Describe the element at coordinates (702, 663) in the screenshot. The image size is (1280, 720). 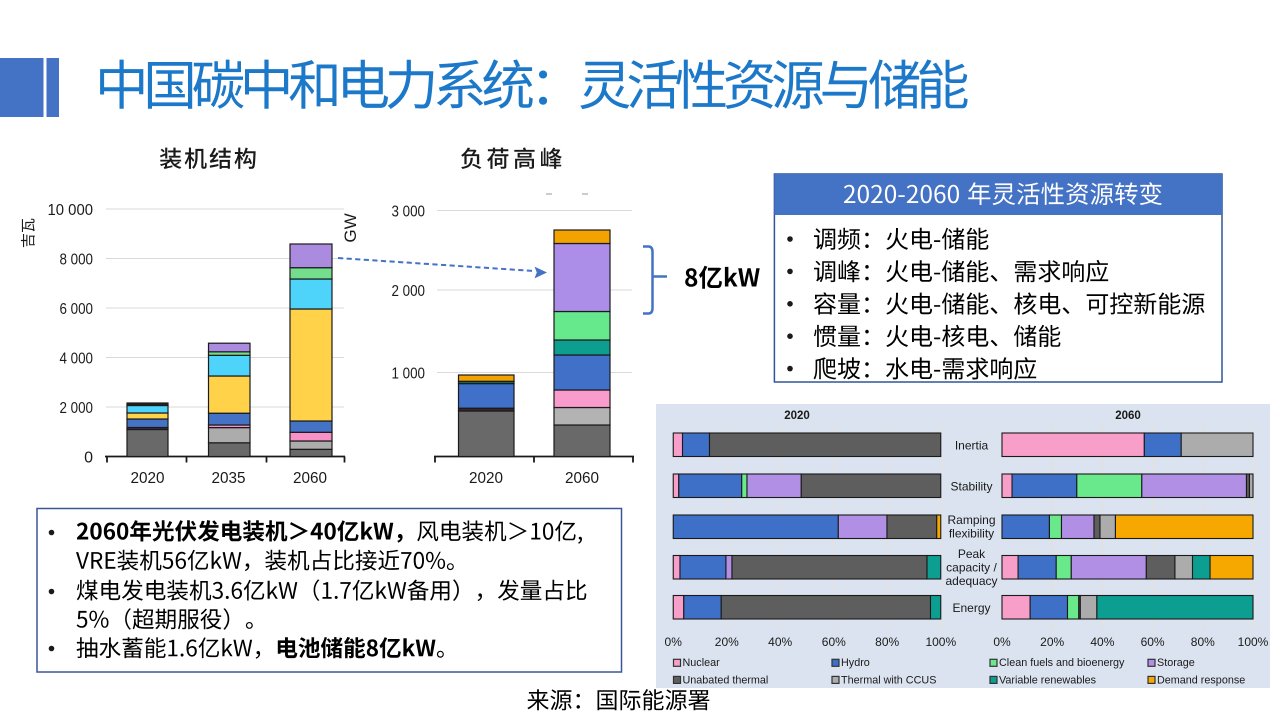
I see `svg-text: Nuclear` at that location.